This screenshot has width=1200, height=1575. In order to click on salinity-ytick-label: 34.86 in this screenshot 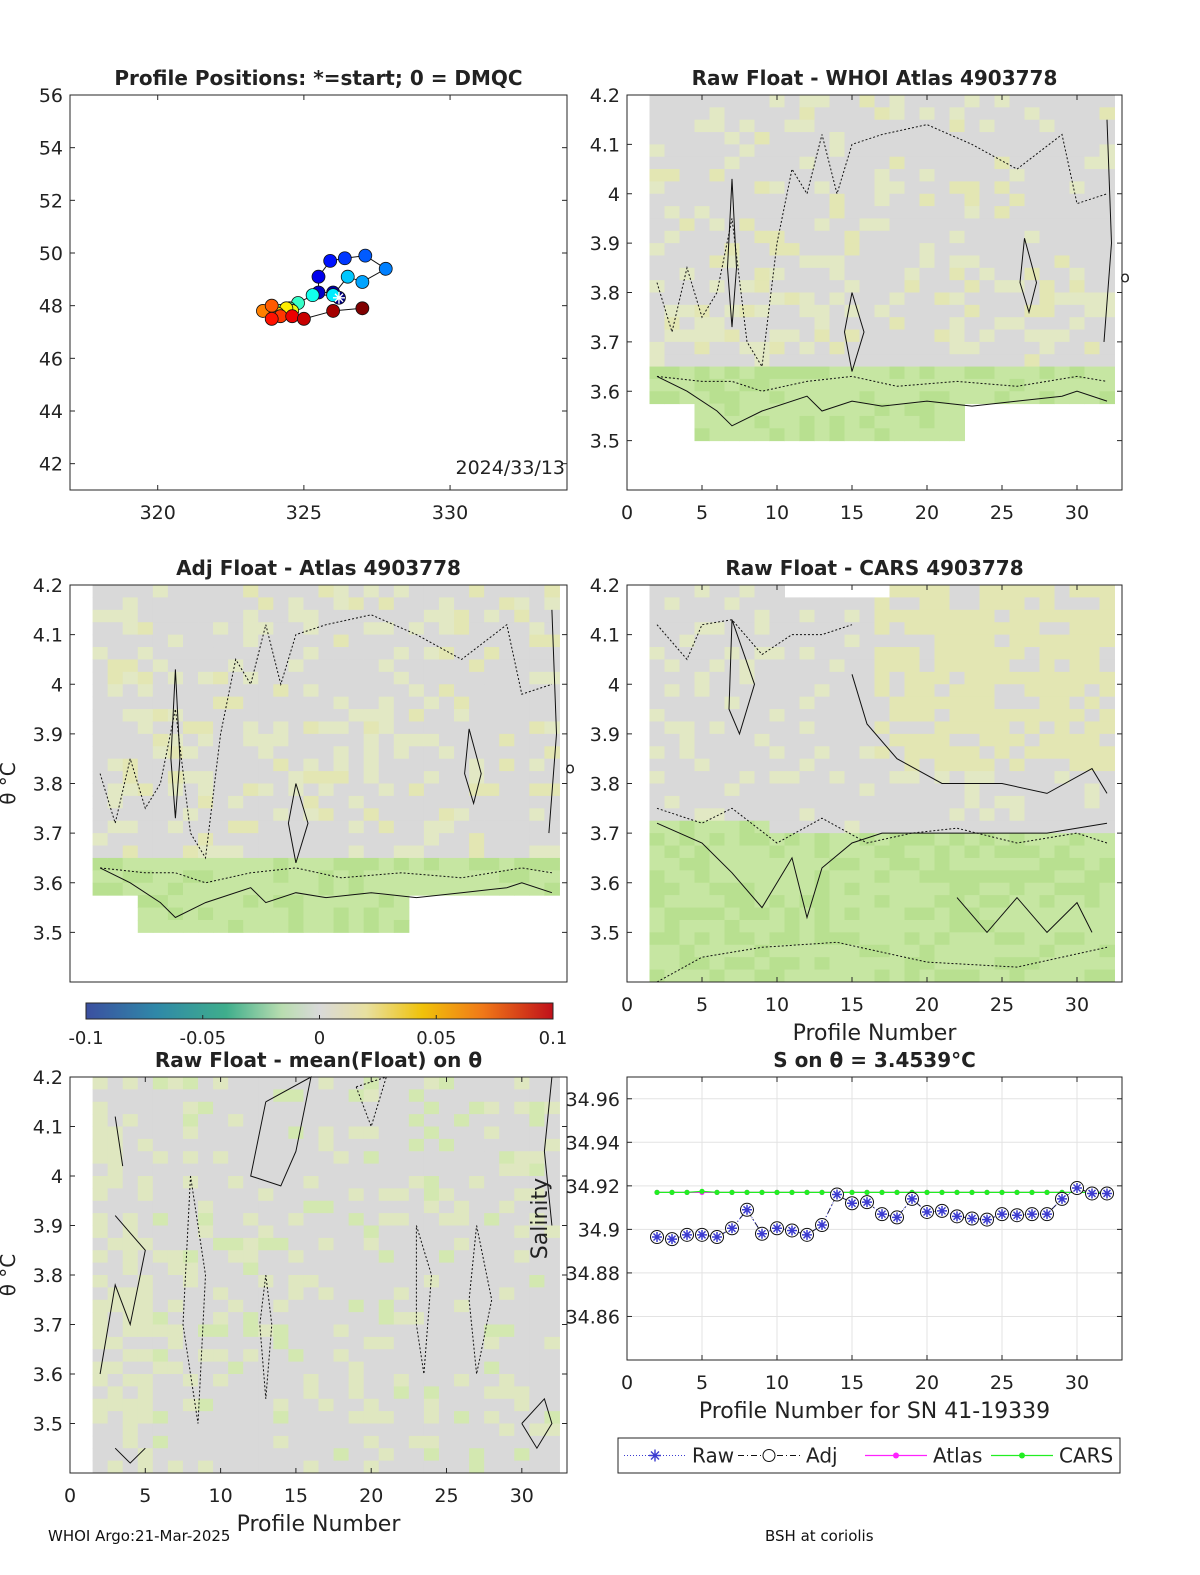, I will do `click(593, 1317)`.